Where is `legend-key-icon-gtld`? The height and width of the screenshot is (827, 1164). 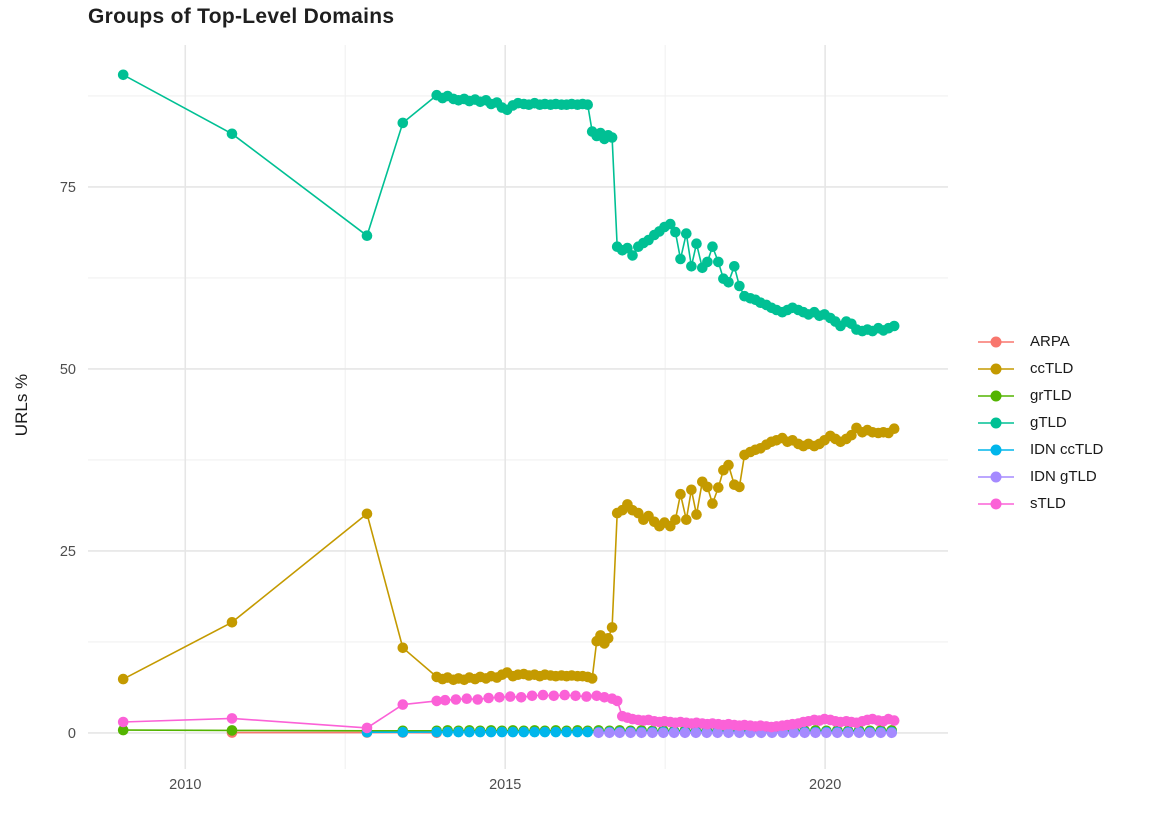 legend-key-icon-gtld is located at coordinates (996, 423).